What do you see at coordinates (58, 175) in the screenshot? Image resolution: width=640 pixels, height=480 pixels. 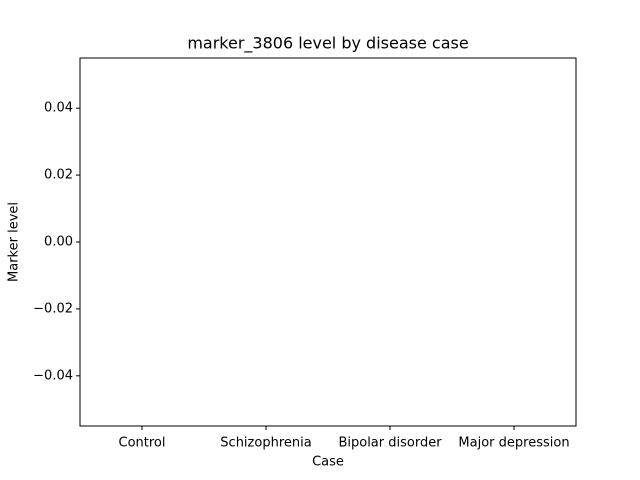 I see `y-tick-label: 0.02` at bounding box center [58, 175].